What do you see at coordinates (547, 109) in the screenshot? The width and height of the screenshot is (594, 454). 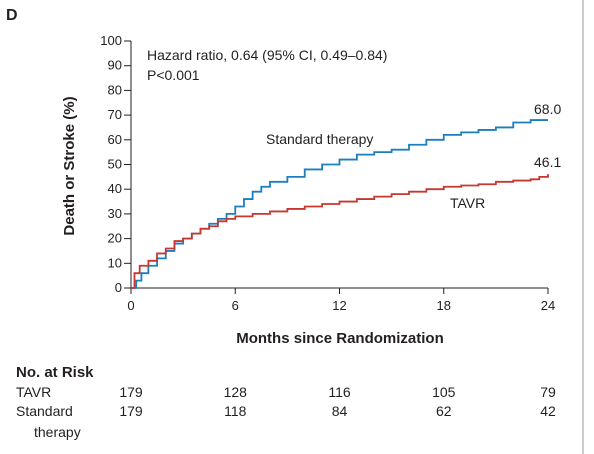 I see `end-label-standard-therapy: 68.0` at bounding box center [547, 109].